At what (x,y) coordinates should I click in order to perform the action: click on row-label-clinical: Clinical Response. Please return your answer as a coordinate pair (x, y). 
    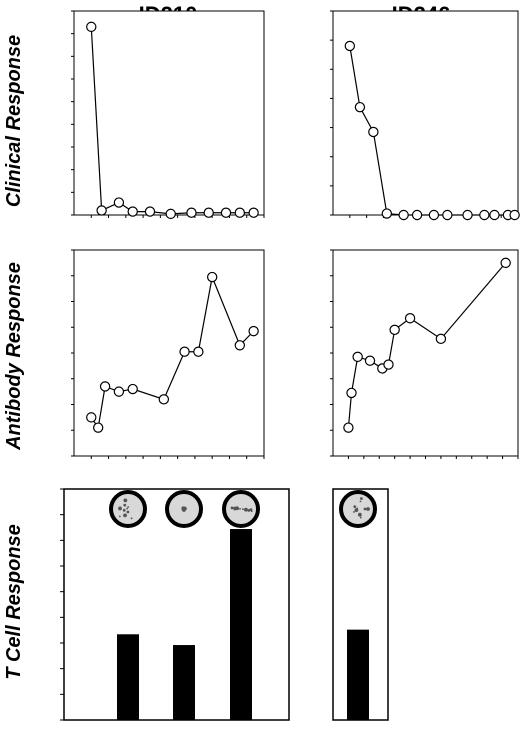
    Looking at the image, I should click on (14, 121).